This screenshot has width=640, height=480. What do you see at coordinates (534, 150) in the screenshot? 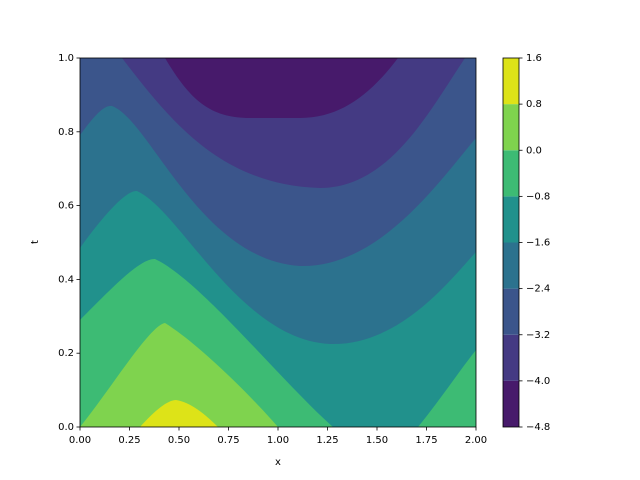
I see `colorbar-tick-label: 0.0` at bounding box center [534, 150].